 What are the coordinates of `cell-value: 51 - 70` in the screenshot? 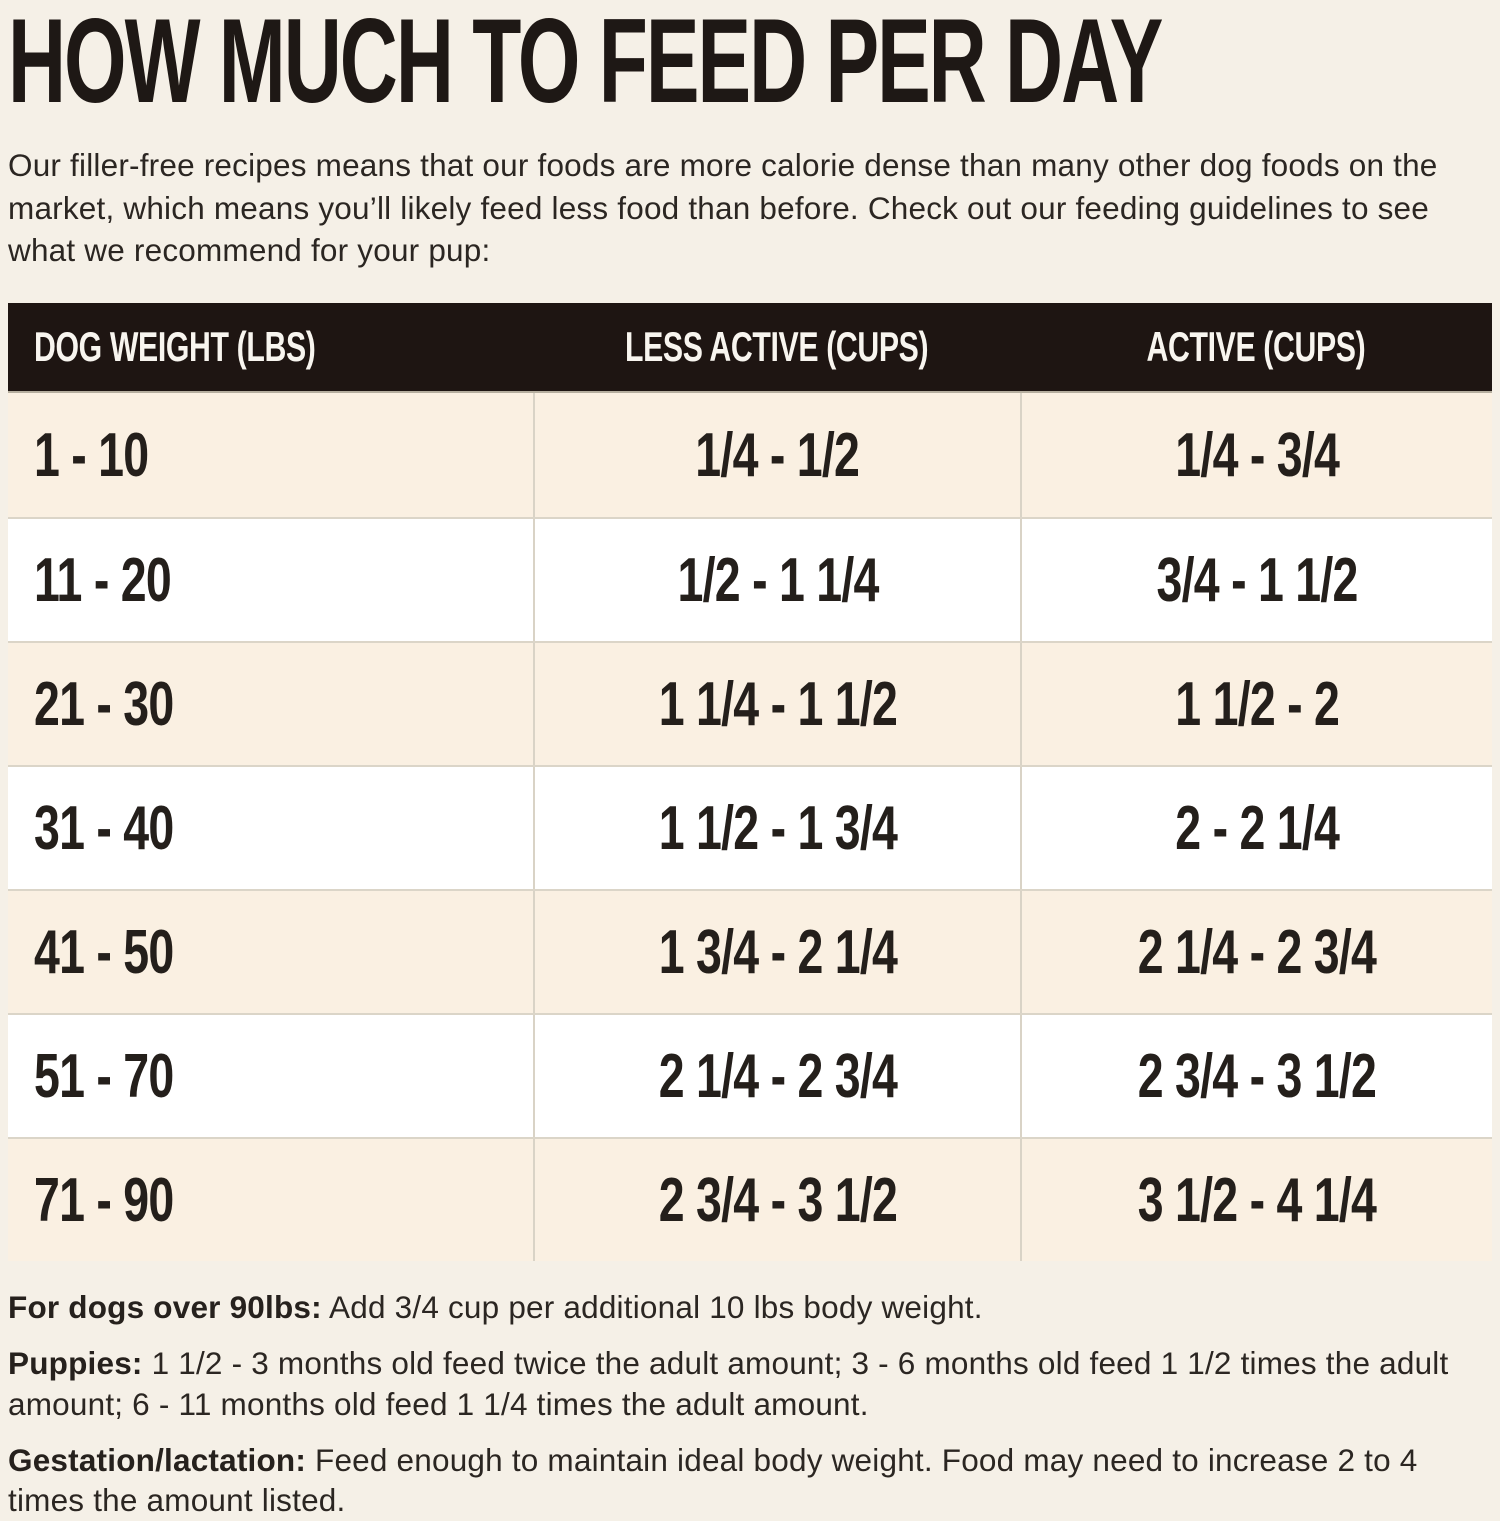 It's located at (104, 1076).